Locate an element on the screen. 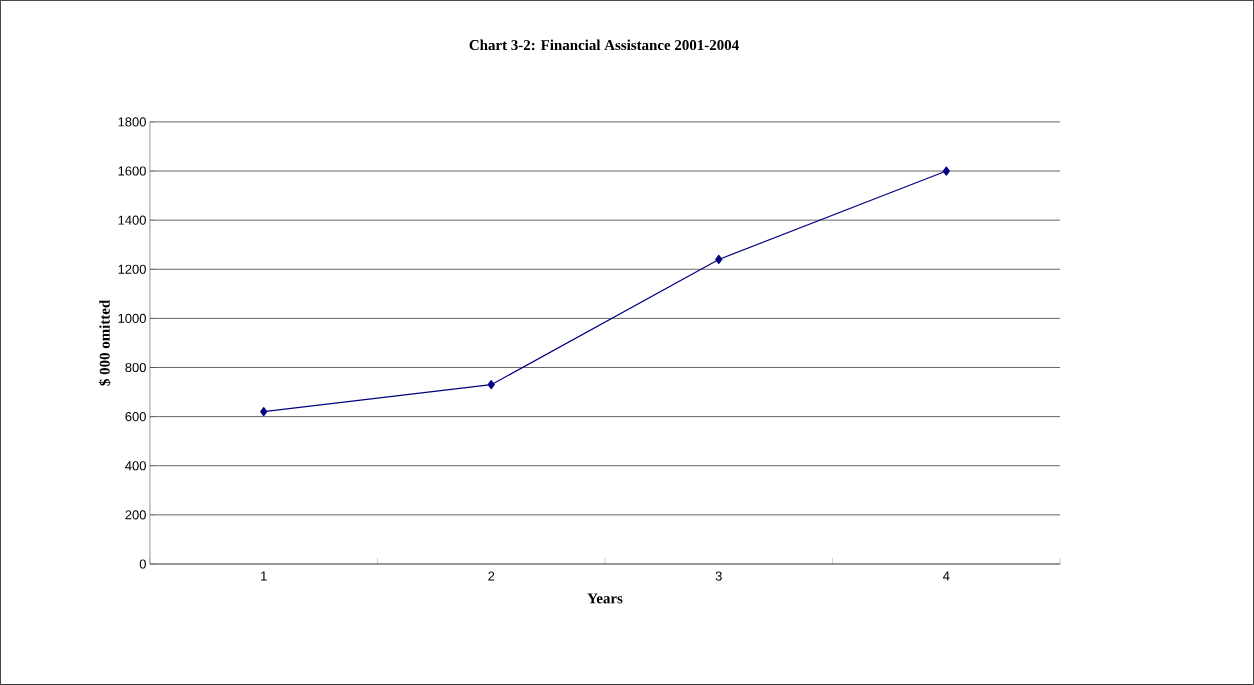 This screenshot has width=1254, height=685. y-tick-label: 1600 is located at coordinates (132, 171).